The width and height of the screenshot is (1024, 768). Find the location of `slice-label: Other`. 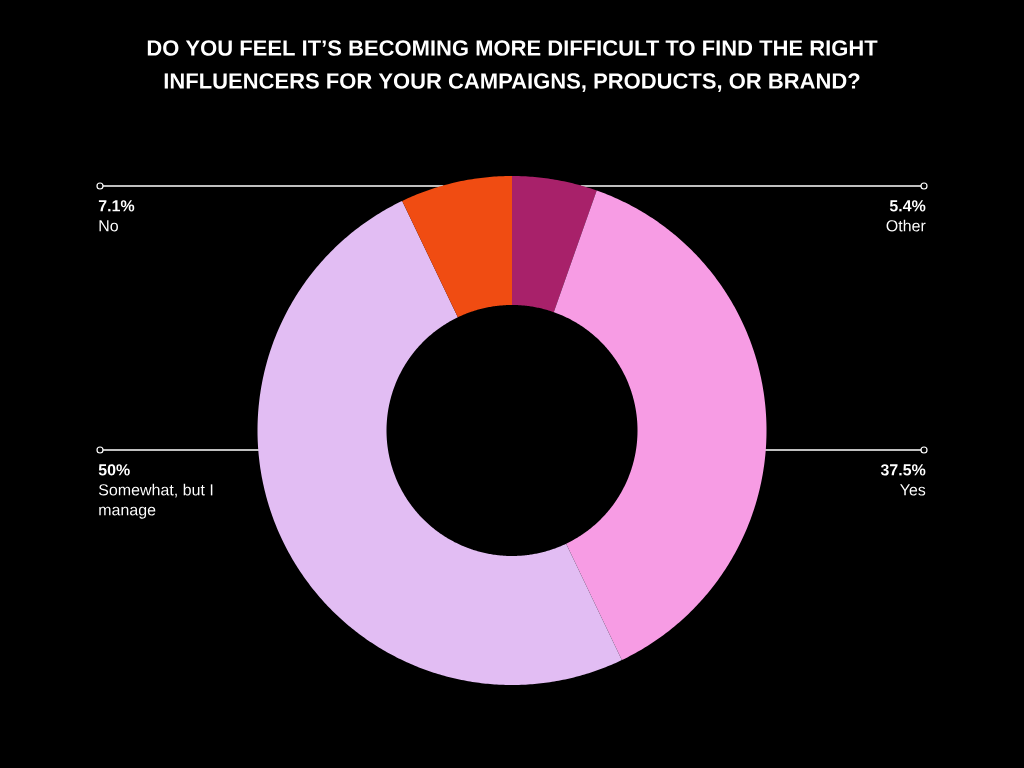

slice-label: Other is located at coordinates (906, 225).